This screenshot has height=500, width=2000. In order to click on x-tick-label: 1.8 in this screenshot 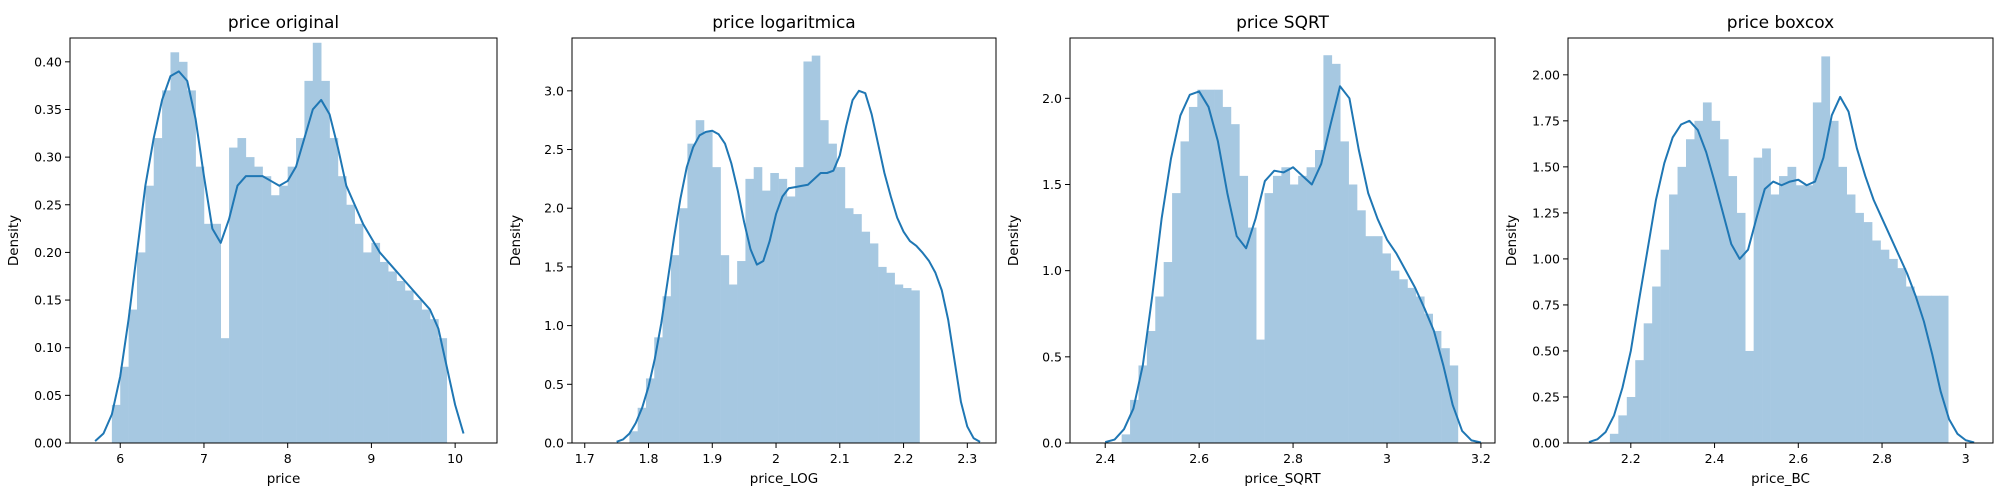, I will do `click(649, 458)`.